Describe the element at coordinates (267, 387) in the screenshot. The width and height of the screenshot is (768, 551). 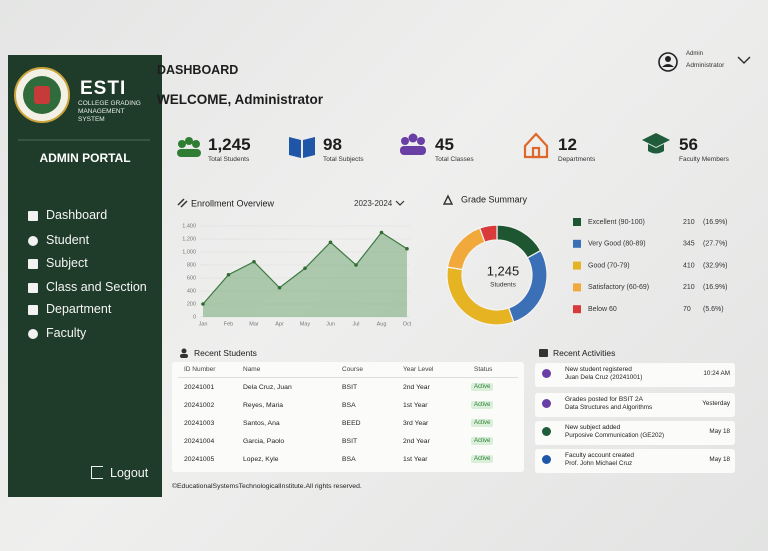
I see `table-cell: Dela Cruz, Juan` at that location.